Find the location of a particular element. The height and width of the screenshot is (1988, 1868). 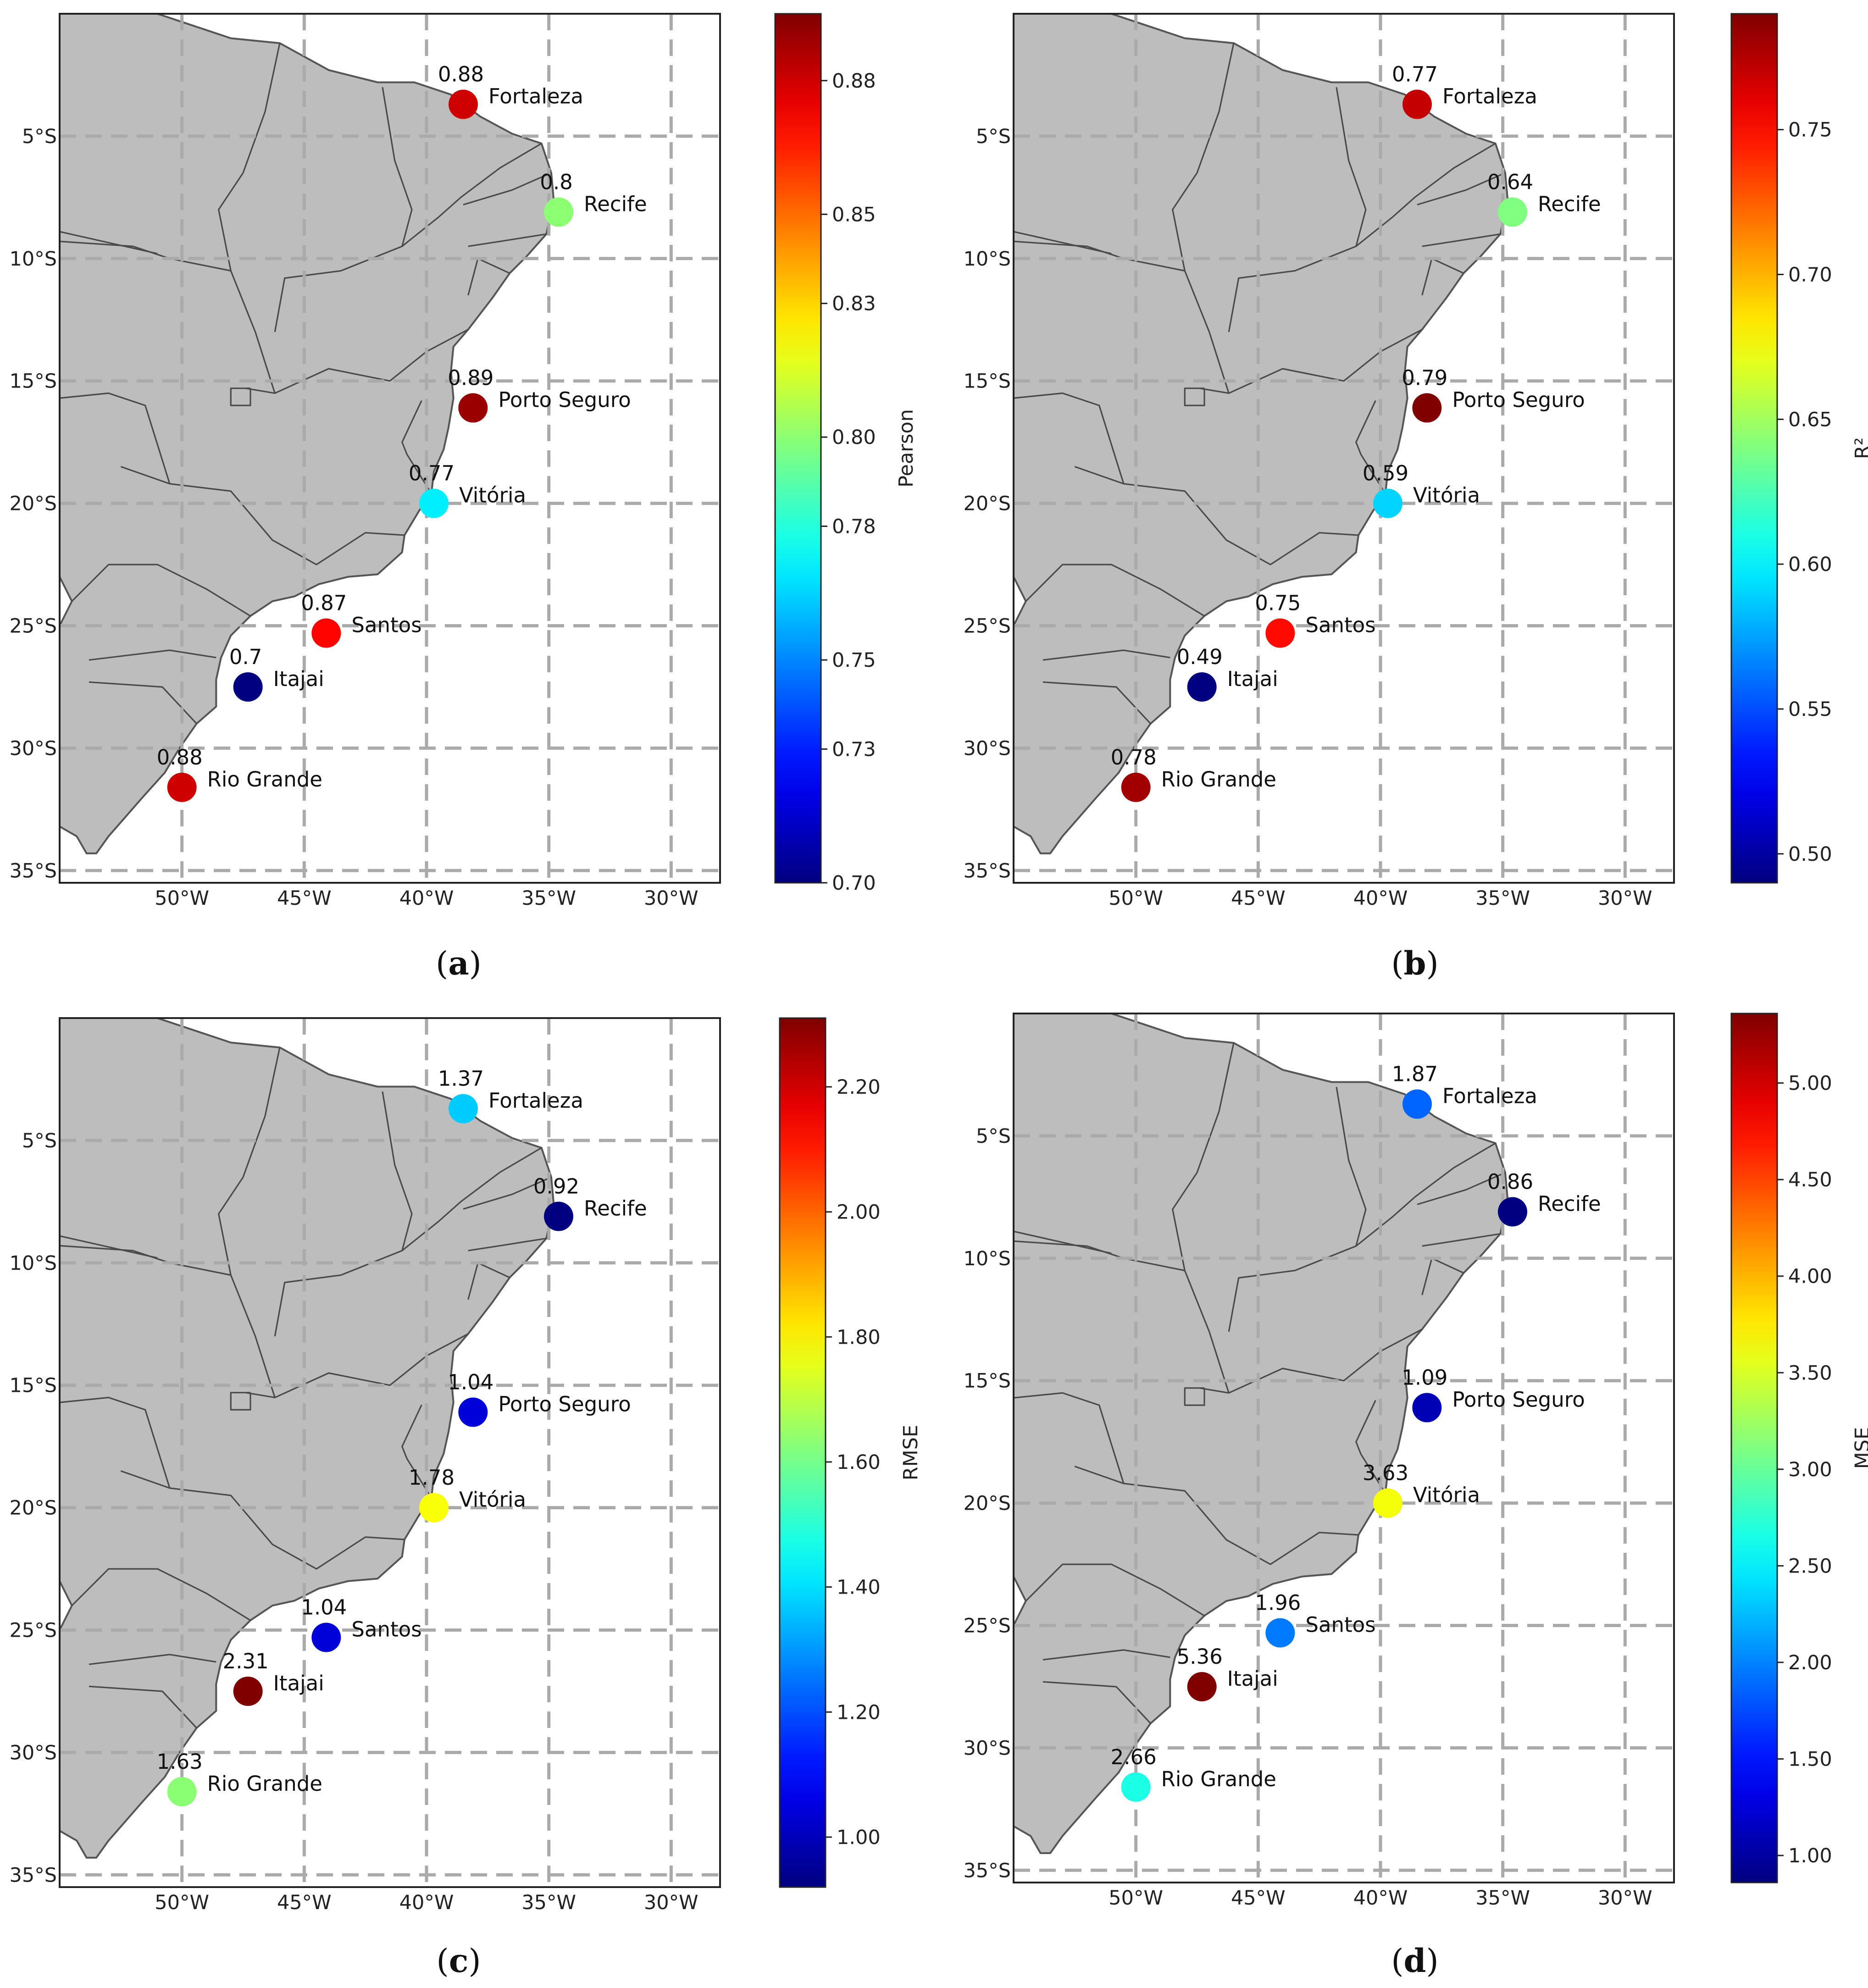

station-value-label: 0.88 is located at coordinates (461, 74).